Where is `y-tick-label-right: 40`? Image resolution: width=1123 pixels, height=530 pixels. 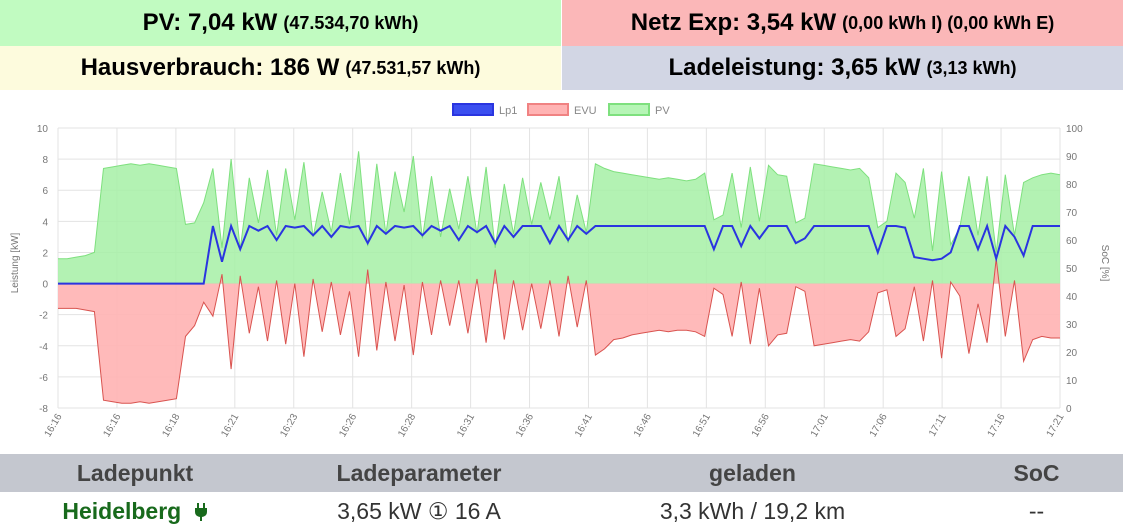 y-tick-label-right: 40 is located at coordinates (1072, 297).